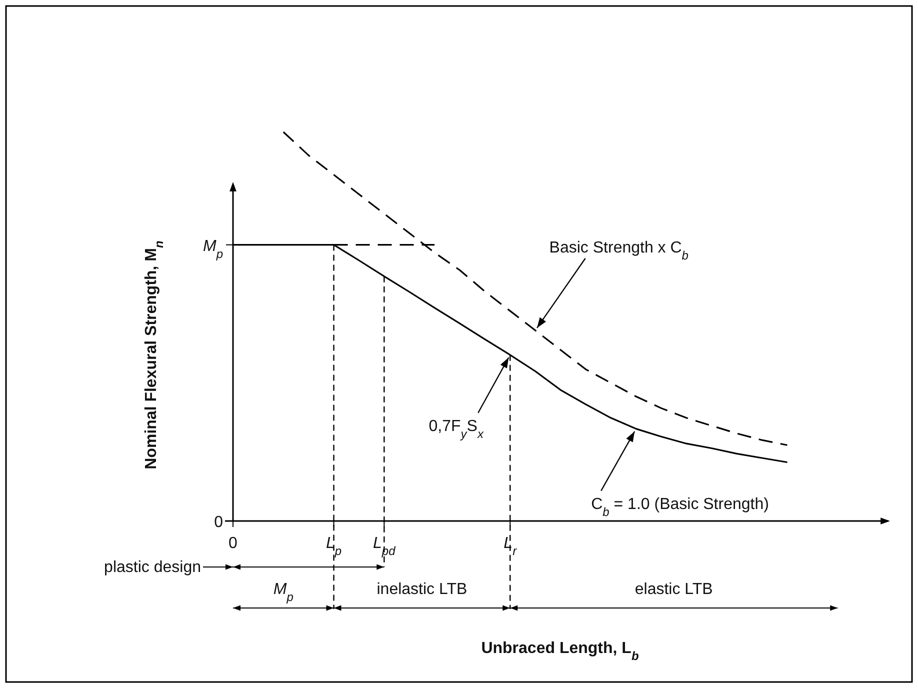 This screenshot has width=918, height=690. Describe the element at coordinates (456, 429) in the screenshot. I see `annotation: 0,7F$_{y}$S$_{x}$` at that location.